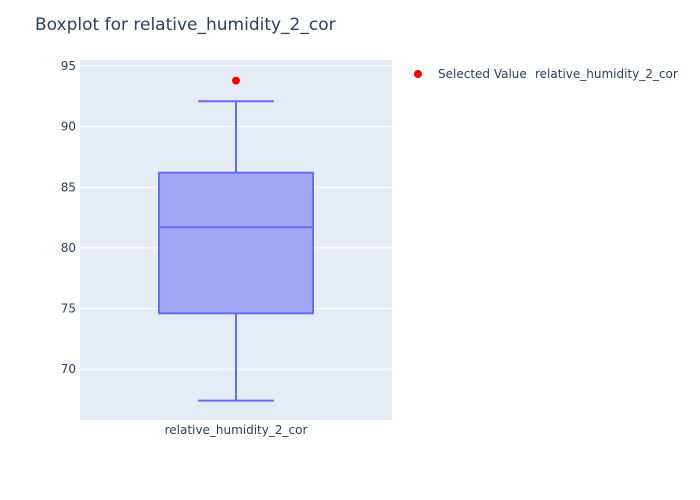  I want to click on y-tick-label-75: 75, so click(68, 308).